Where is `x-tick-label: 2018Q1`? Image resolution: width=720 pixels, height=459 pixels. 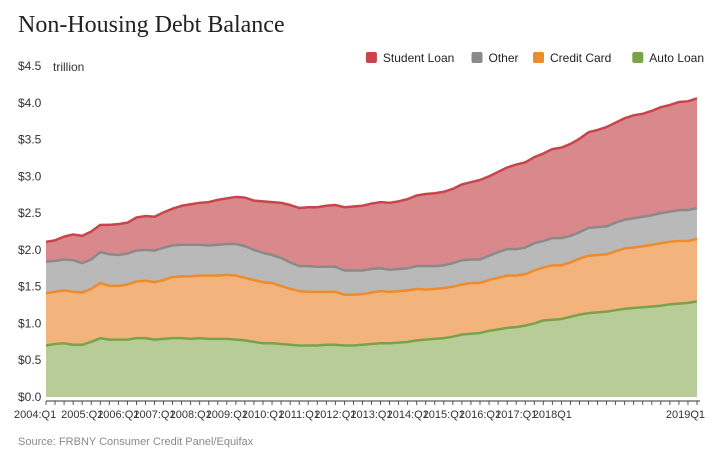 x-tick-label: 2018Q1 is located at coordinates (552, 415).